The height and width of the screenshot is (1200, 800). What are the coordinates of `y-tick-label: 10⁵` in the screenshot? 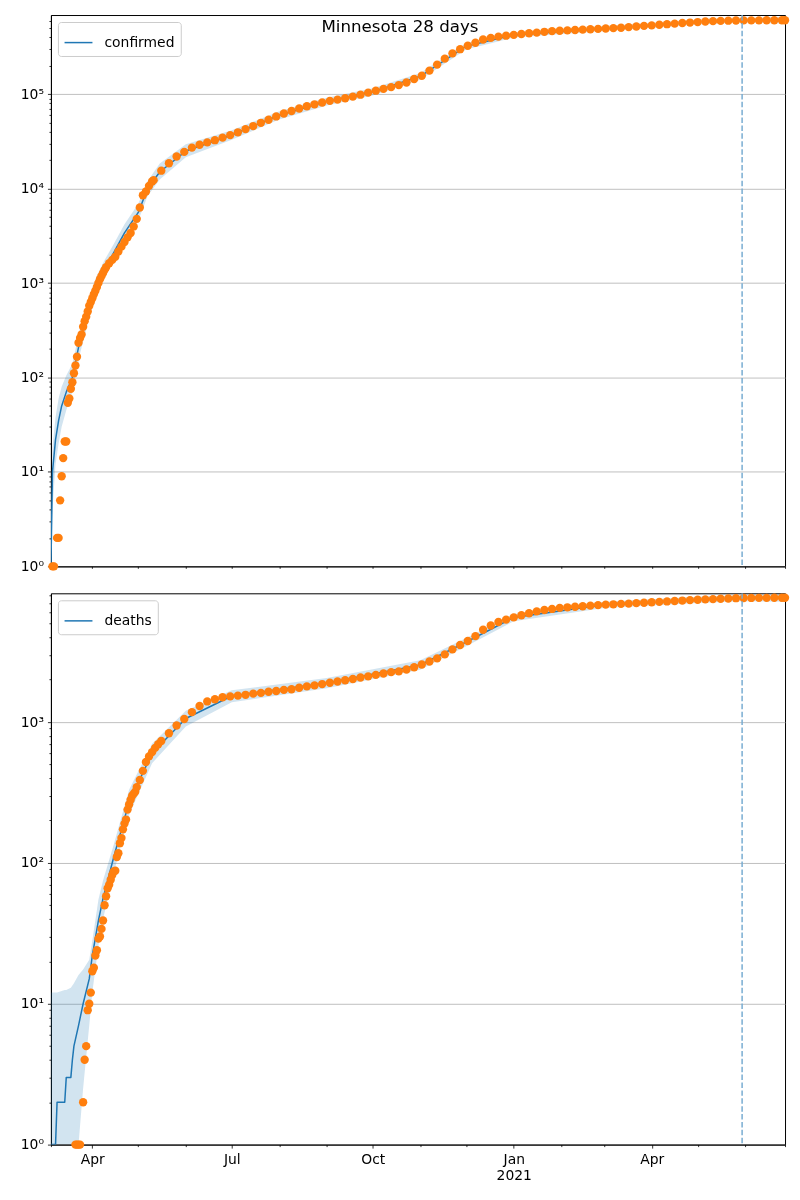 It's located at (32, 93).